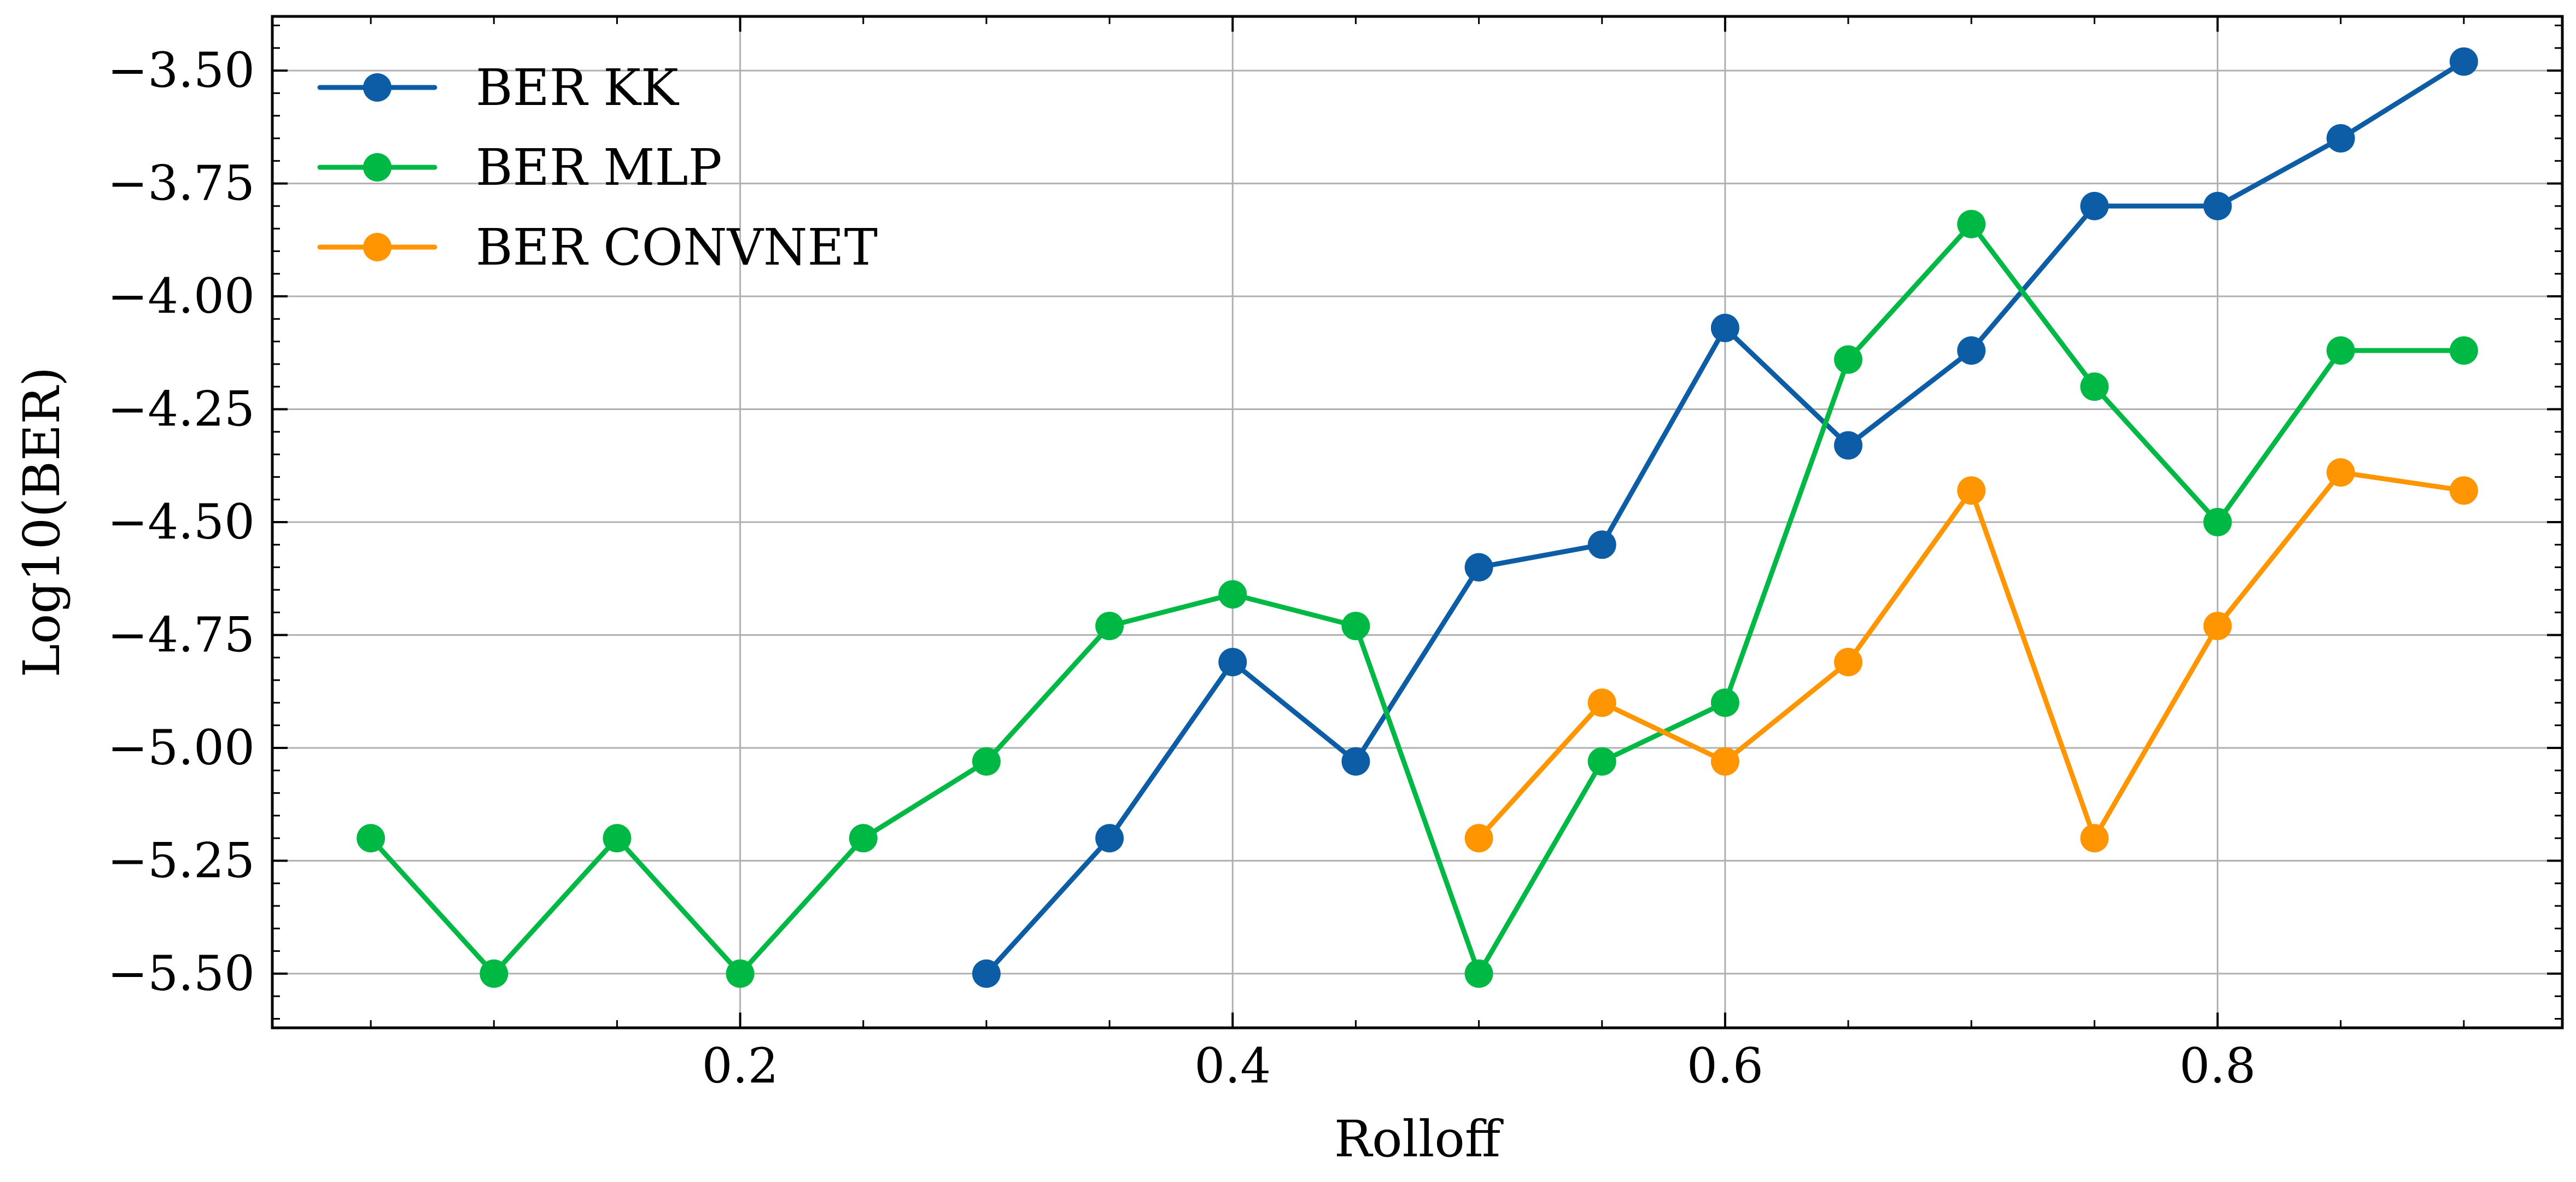  What do you see at coordinates (181, 634) in the screenshot?
I see `y-tick-label: −4.75` at bounding box center [181, 634].